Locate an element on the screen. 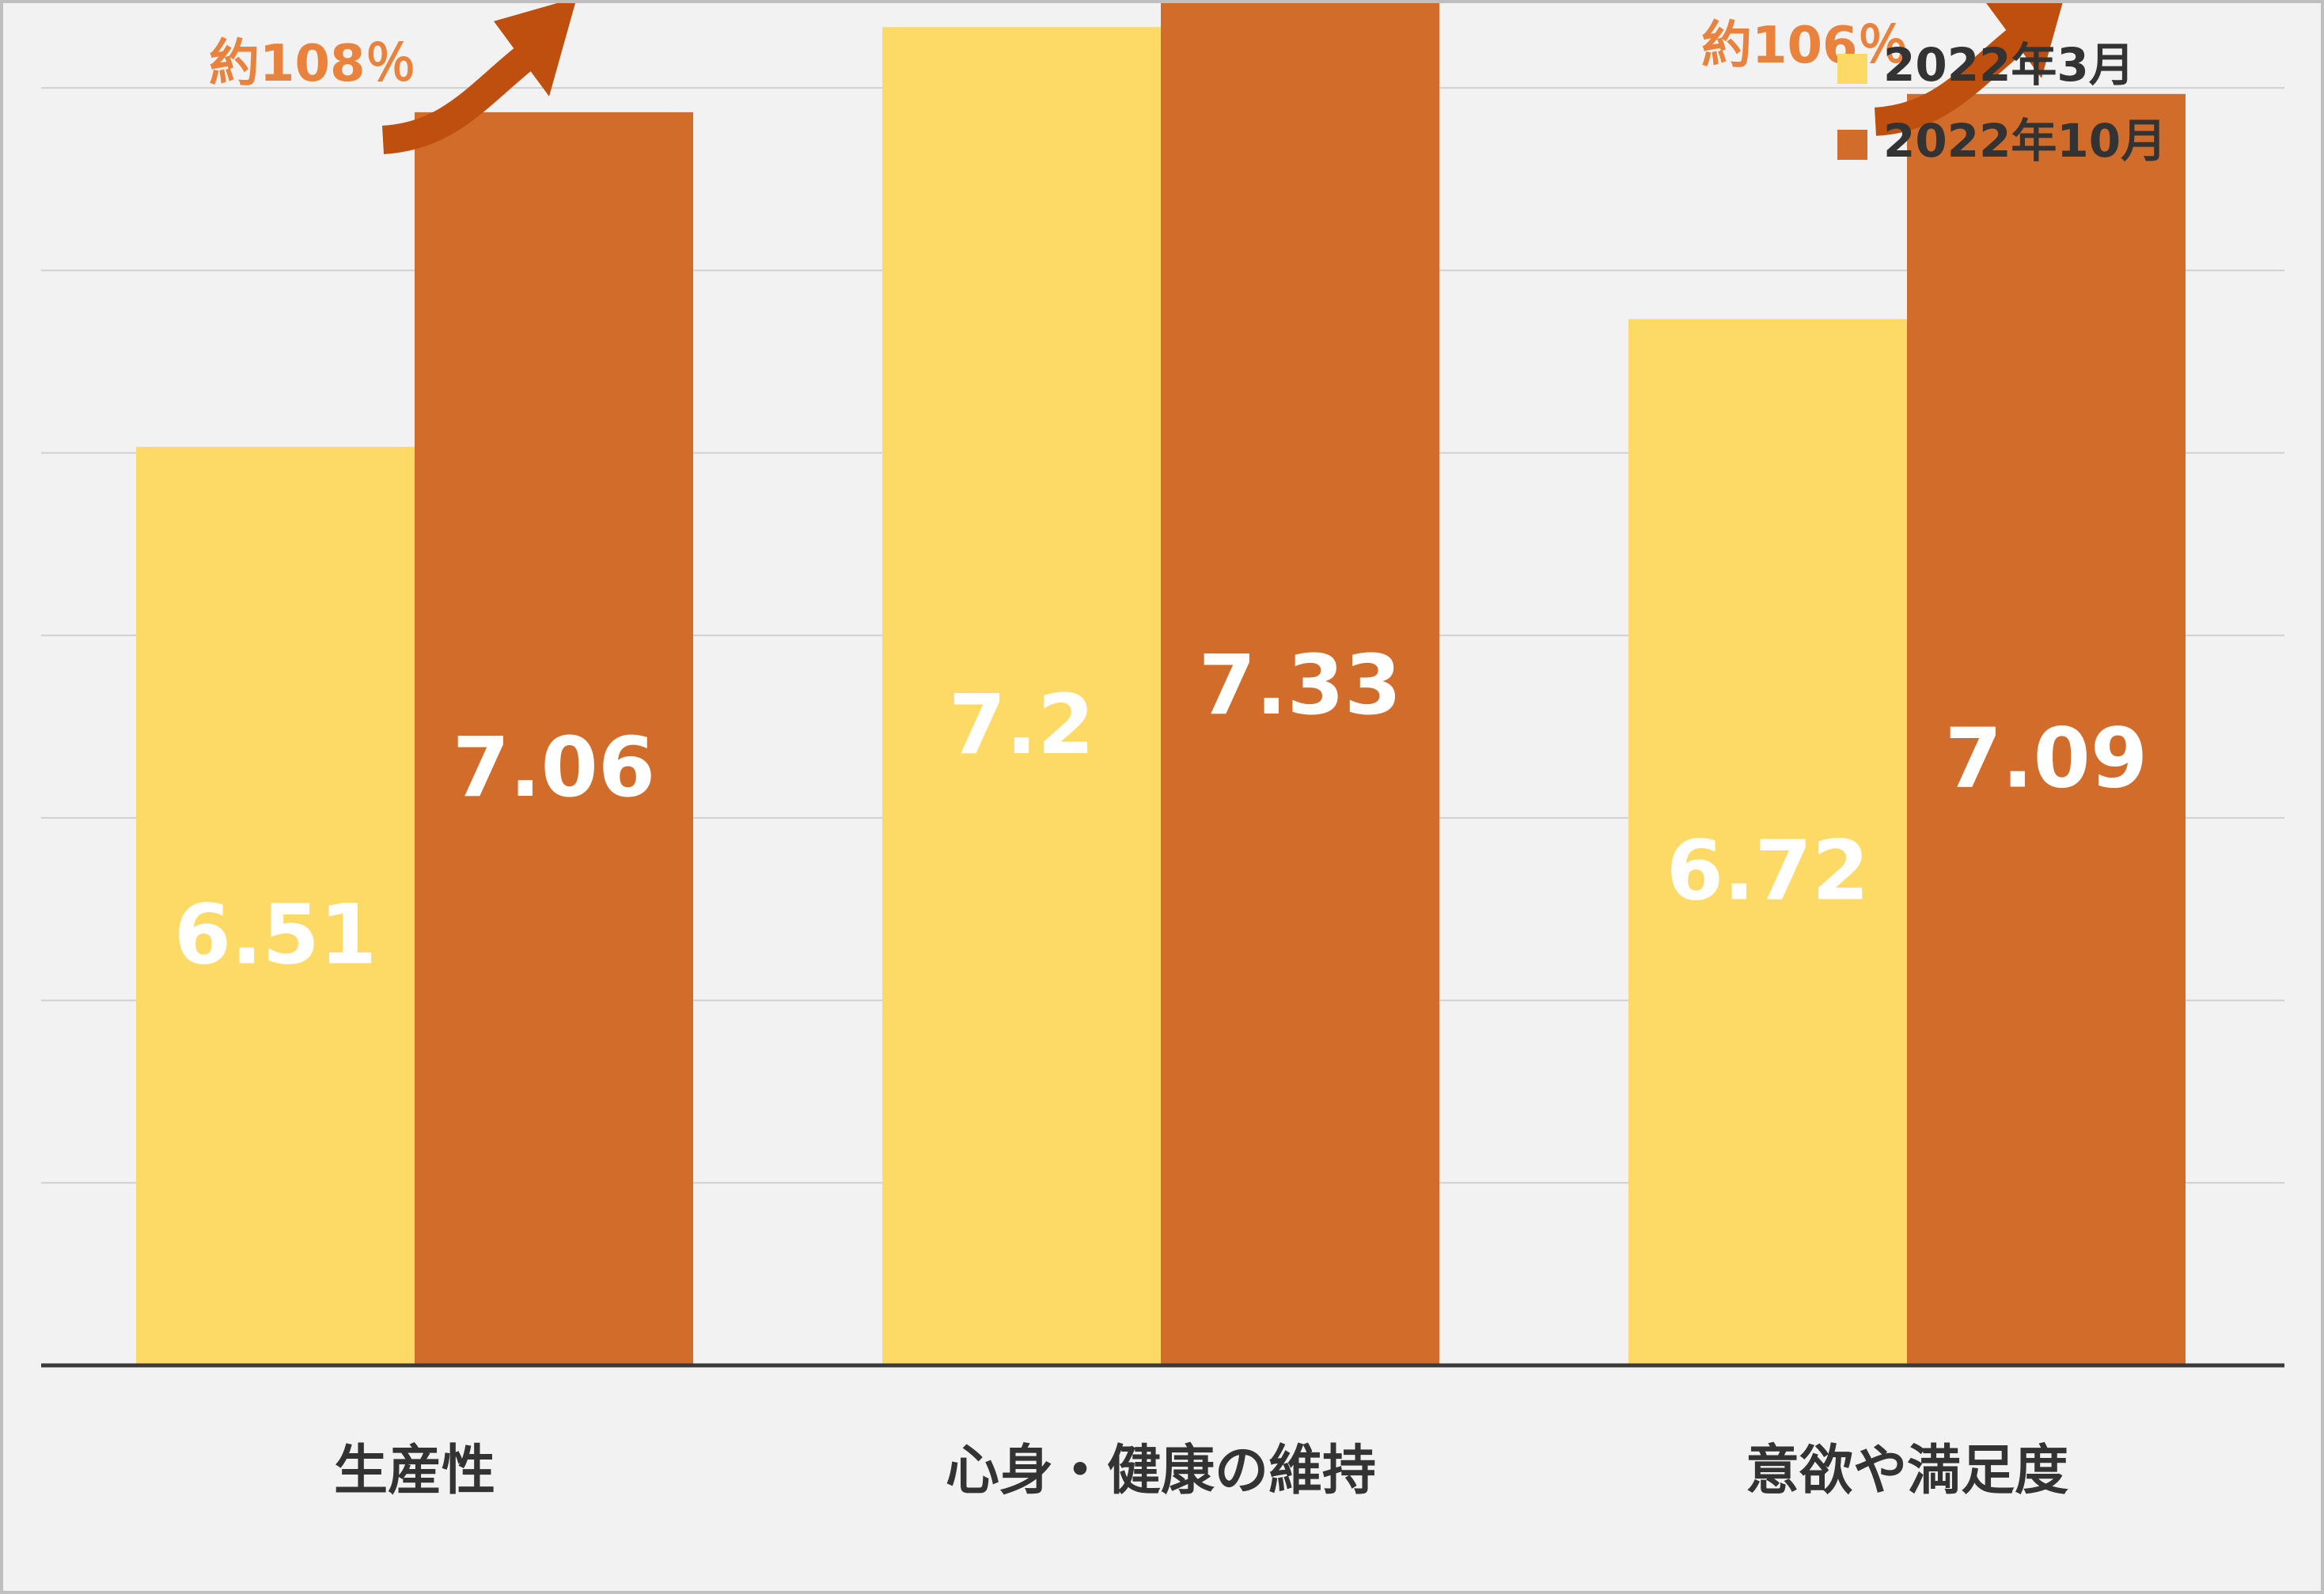 The image size is (2324, 1594). growth-percent-label: 約106％ is located at coordinates (1805, 46).